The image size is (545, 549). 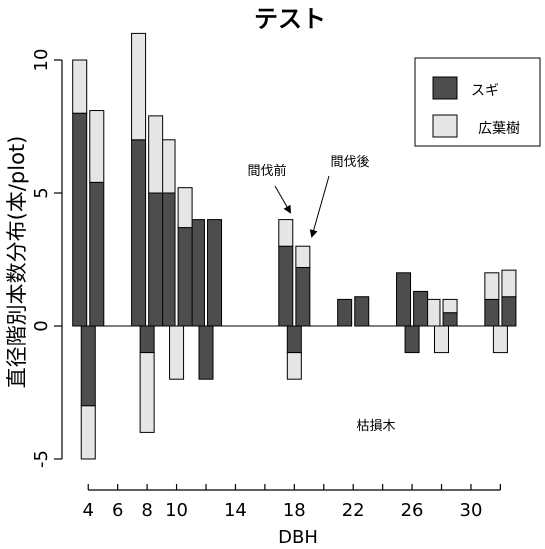 I want to click on x-tick-label: 30, so click(x=471, y=510).